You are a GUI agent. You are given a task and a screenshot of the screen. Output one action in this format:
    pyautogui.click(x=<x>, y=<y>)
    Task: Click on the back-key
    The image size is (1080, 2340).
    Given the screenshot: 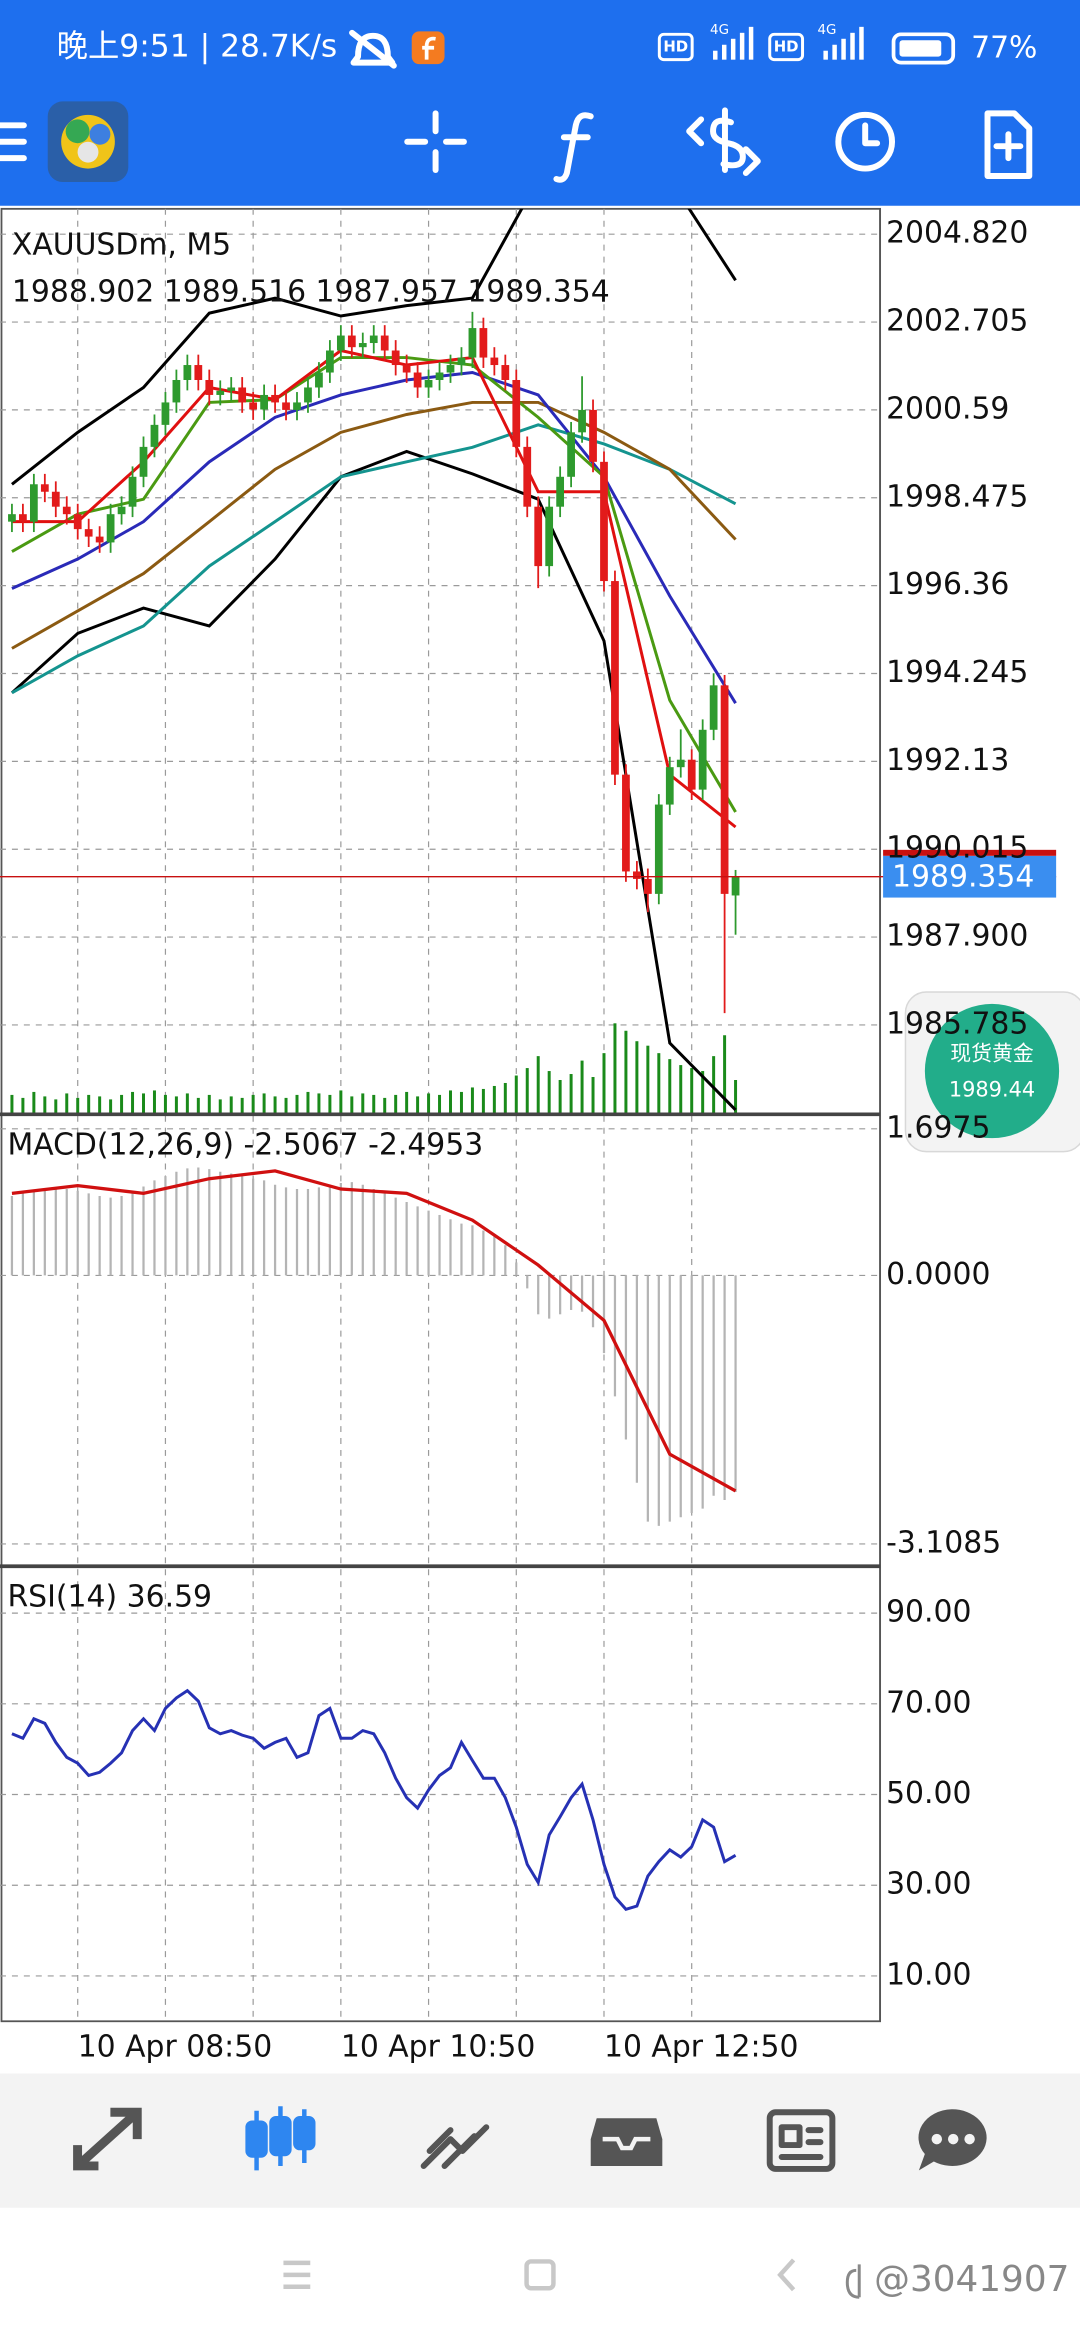 What is the action you would take?
    pyautogui.click(x=786, y=2275)
    